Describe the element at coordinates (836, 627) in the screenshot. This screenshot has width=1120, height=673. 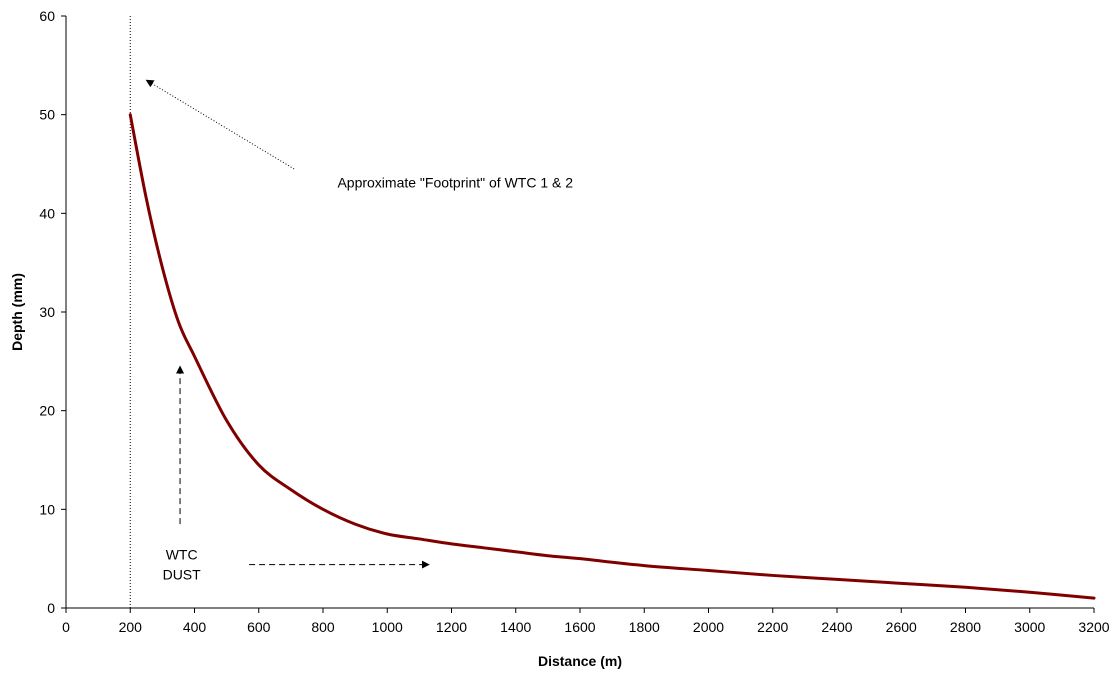
I see `x-tick-label: 2400` at that location.